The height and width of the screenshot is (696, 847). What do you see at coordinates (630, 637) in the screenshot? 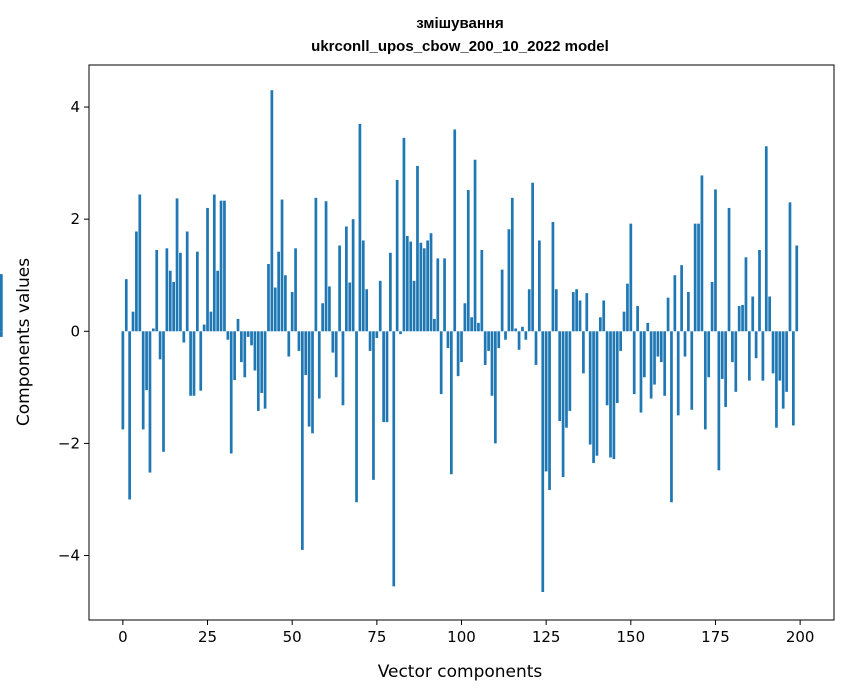
I see `x-tick-label: 150` at bounding box center [630, 637].